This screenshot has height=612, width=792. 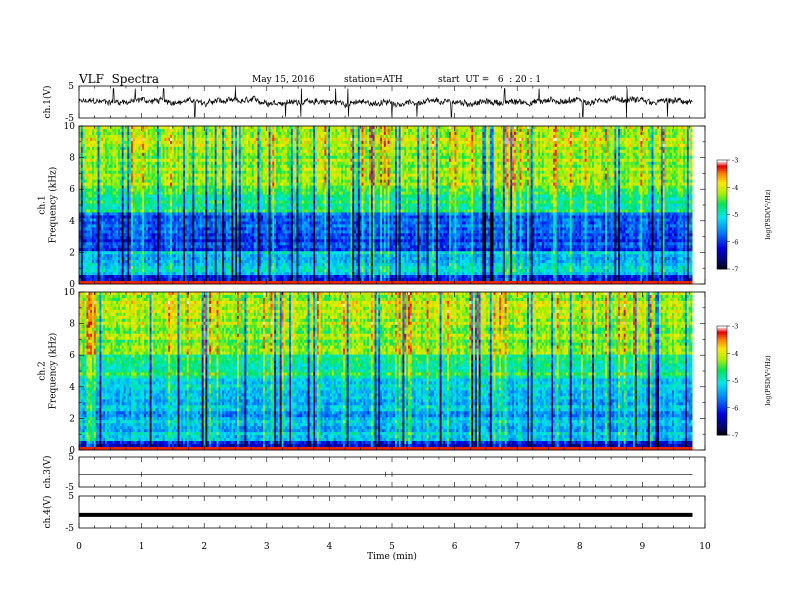 What do you see at coordinates (705, 547) in the screenshot?
I see `x-tick-label-10: 10` at bounding box center [705, 547].